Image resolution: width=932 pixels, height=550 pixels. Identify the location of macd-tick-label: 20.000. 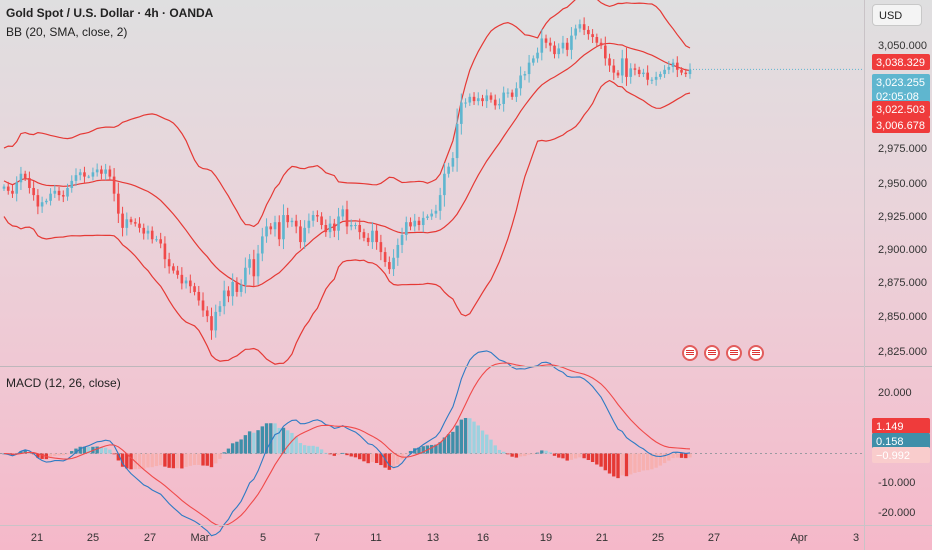
(895, 393).